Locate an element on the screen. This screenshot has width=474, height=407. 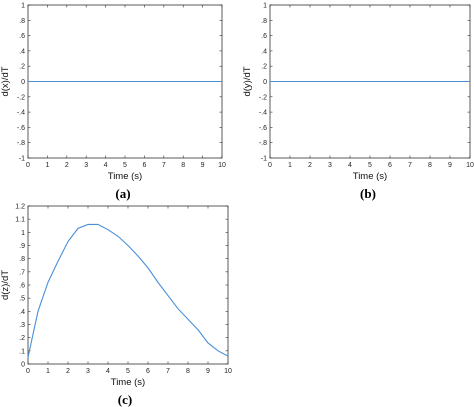
y-axis-label: d(z)/dT is located at coordinates (5, 285).